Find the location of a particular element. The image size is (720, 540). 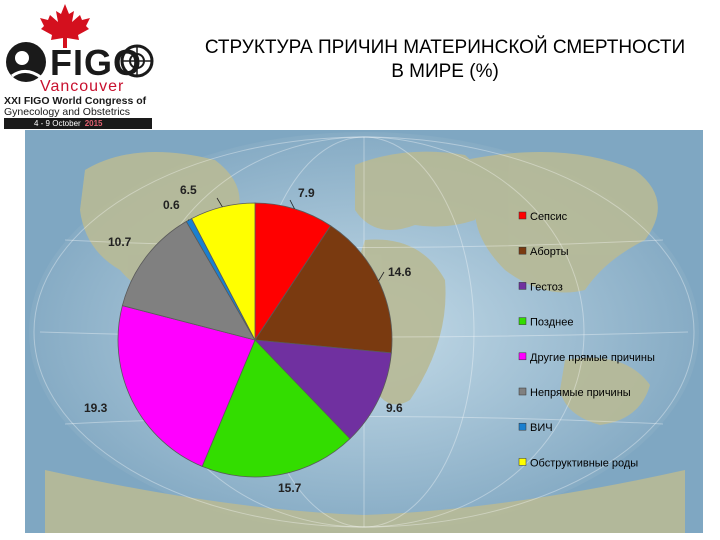

data-label-6: 10.7 is located at coordinates (120, 242).